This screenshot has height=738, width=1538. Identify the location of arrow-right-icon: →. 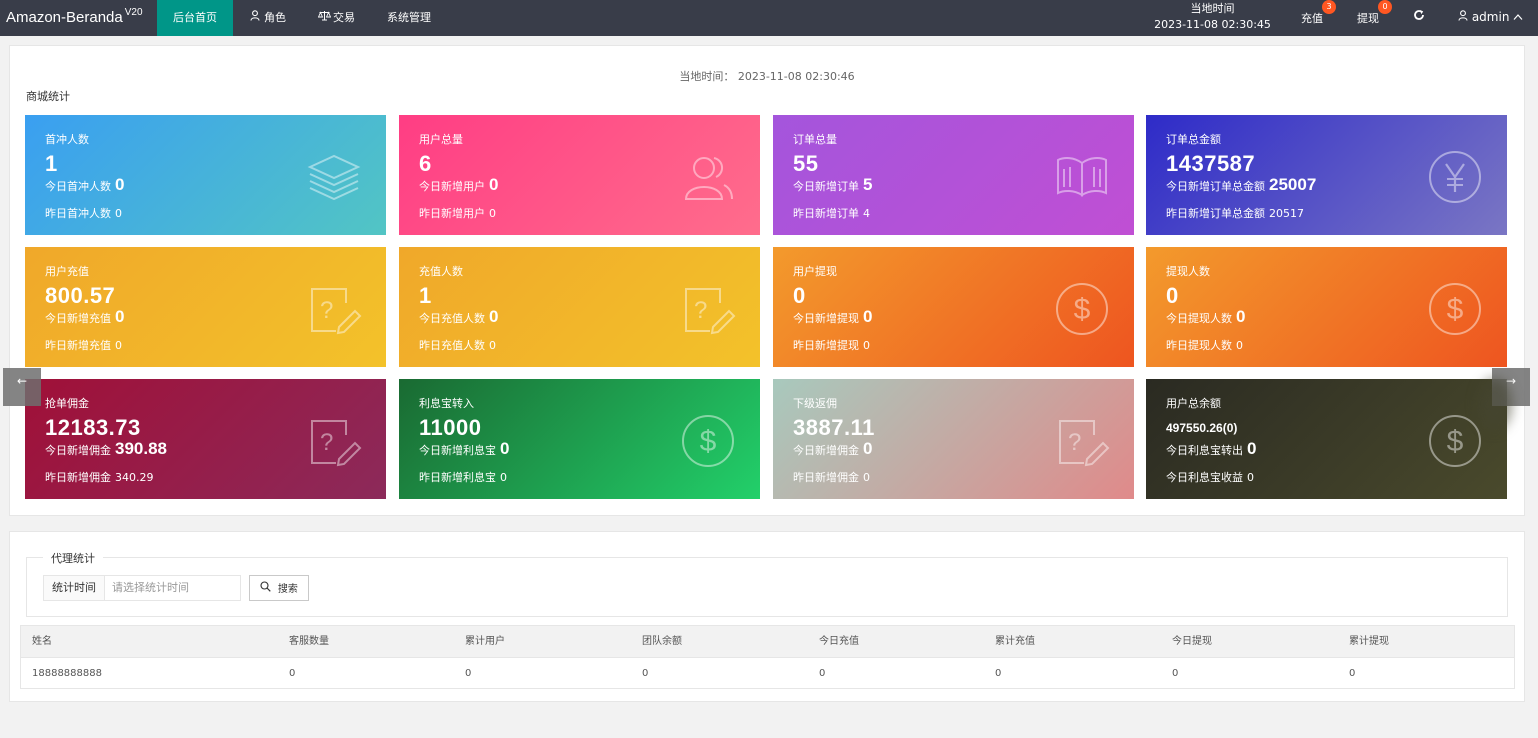
(1511, 381).